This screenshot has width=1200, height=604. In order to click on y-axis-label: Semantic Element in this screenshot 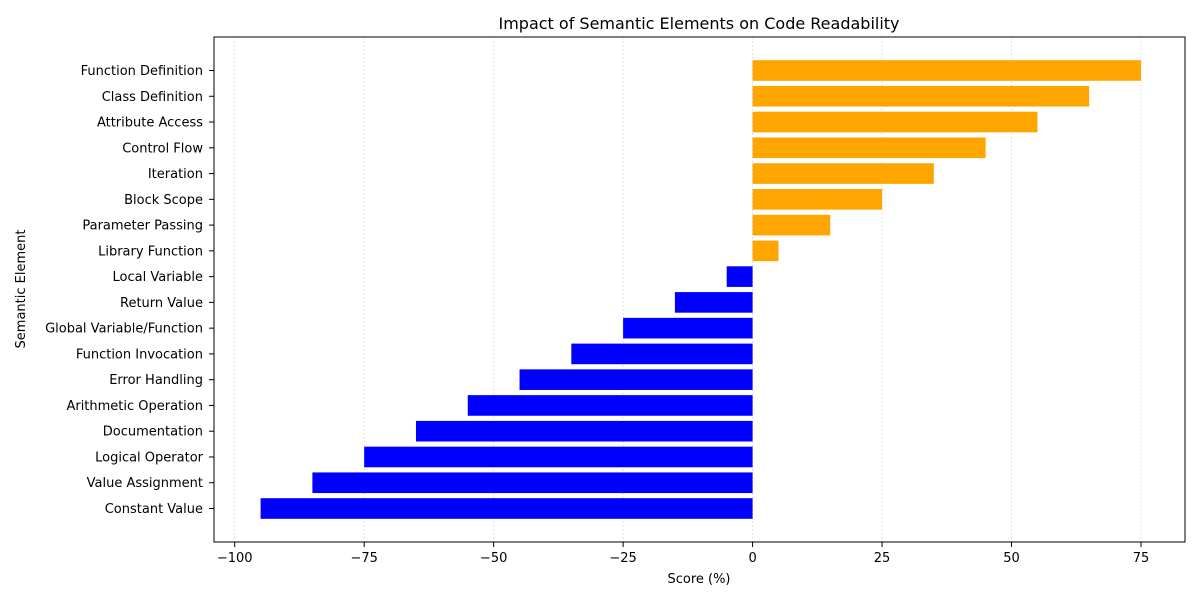, I will do `click(21, 289)`.